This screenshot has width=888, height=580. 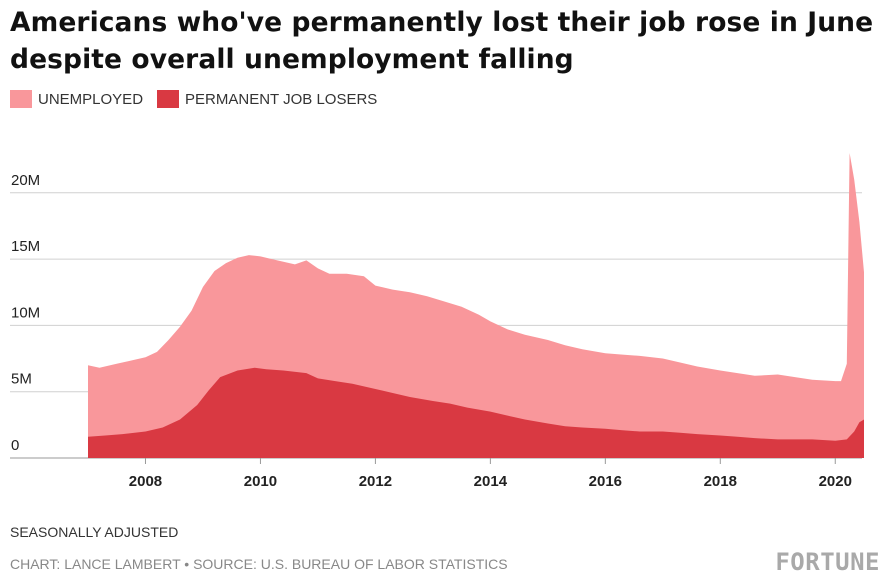 I want to click on area-permanent-job-losers, so click(x=476, y=412).